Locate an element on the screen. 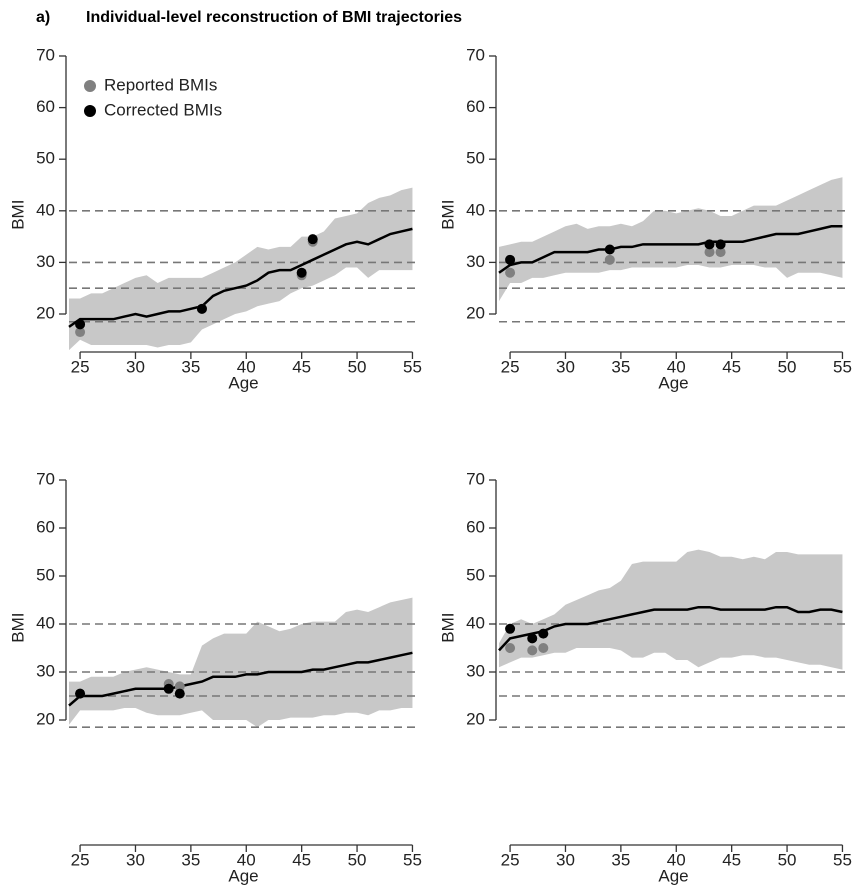 Image resolution: width=865 pixels, height=891 pixels. panel-label: a) is located at coordinates (43, 17).